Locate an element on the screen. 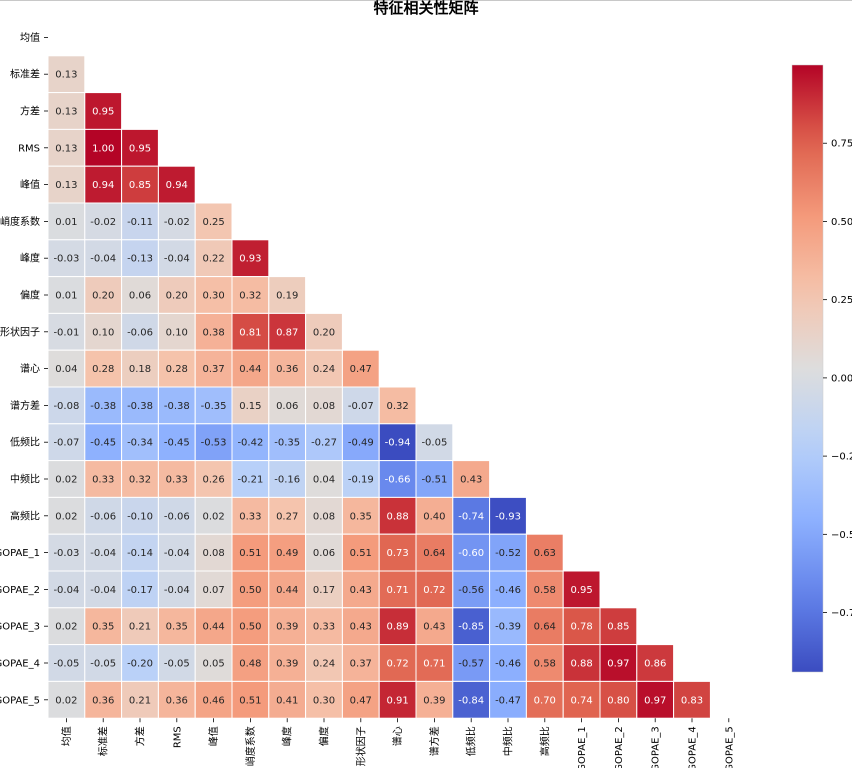 The image size is (852, 768). cell-value-label: 0.46 is located at coordinates (213, 700).